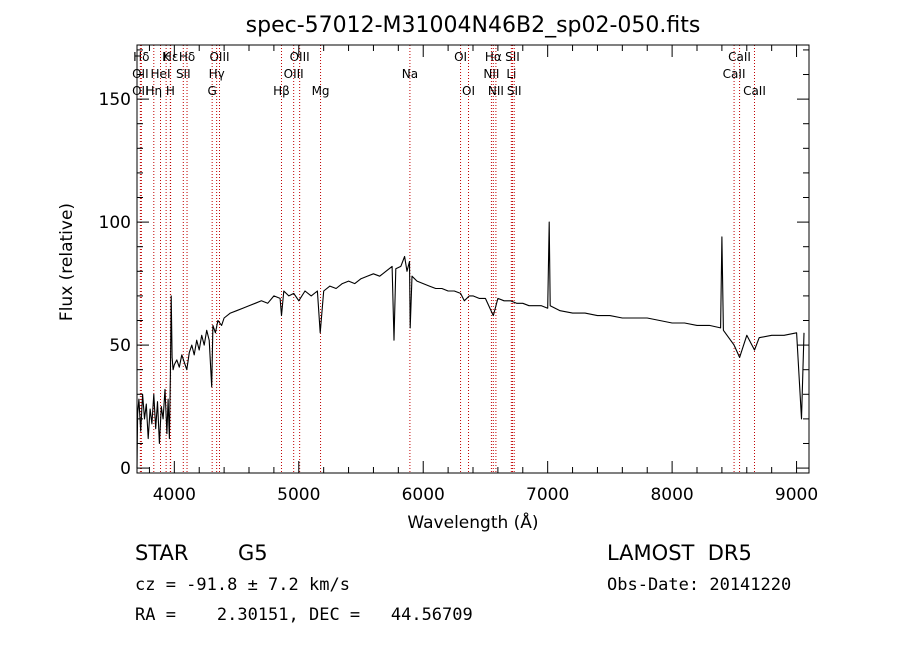 This screenshot has width=900, height=649. What do you see at coordinates (212, 91) in the screenshot?
I see `spectral-line-label: G` at bounding box center [212, 91].